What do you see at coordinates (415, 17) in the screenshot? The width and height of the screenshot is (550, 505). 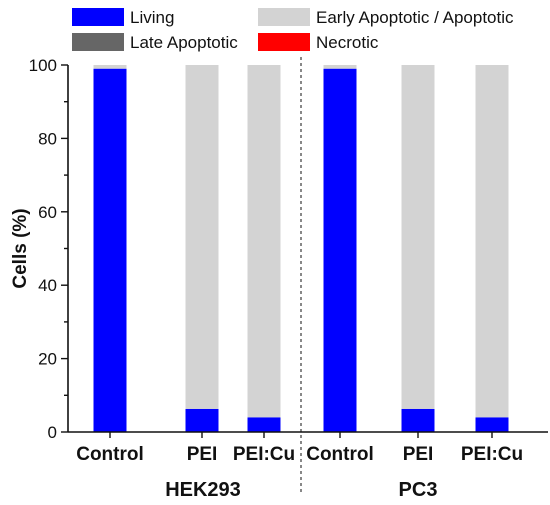 I see `legend-label-early-apoptotic-apoptotic: Early Apoptotic / Apoptotic` at bounding box center [415, 17].